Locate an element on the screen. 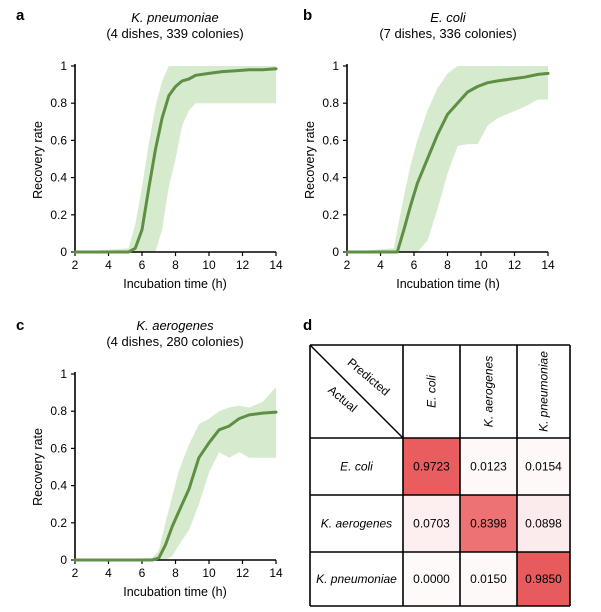  cell-value: 0.0703 is located at coordinates (431, 524).